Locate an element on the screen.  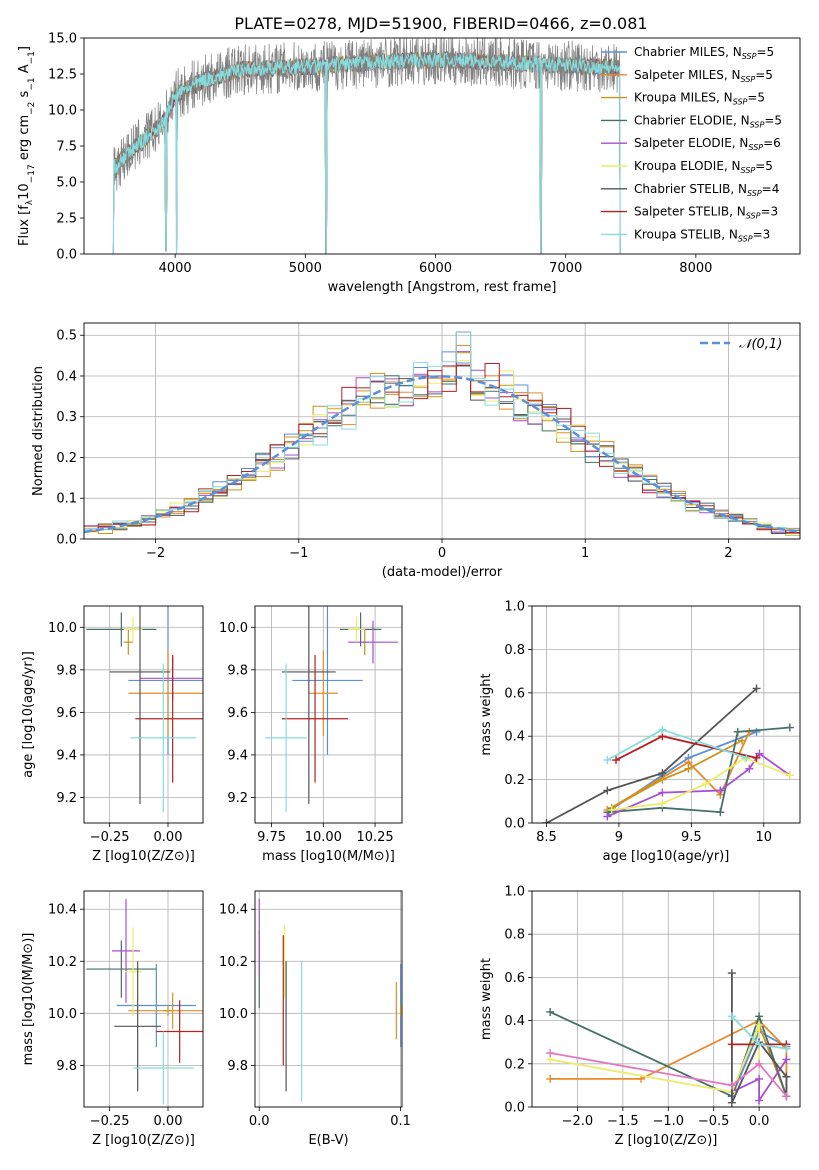
x-tick-label: 9.5 is located at coordinates (691, 837).